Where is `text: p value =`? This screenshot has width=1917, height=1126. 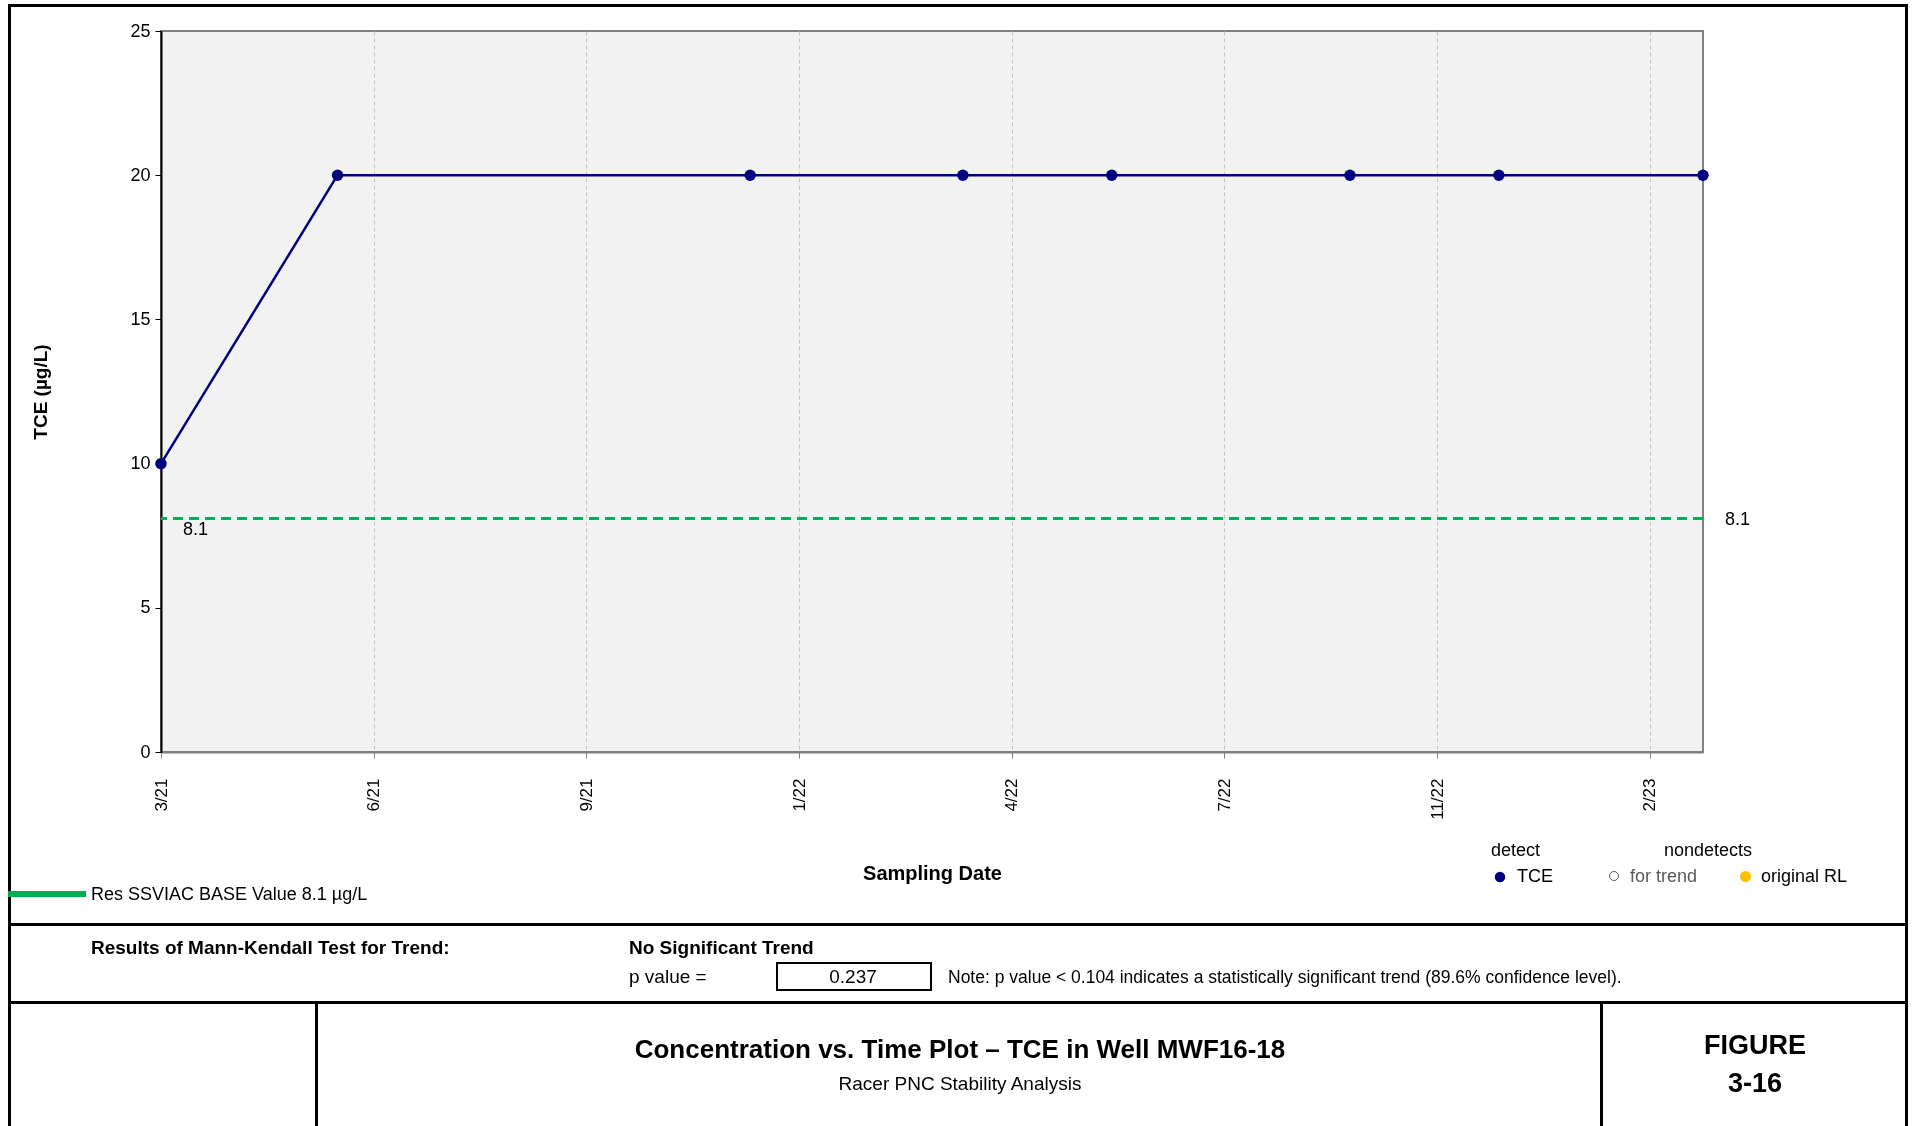
text: p value = is located at coordinates (668, 977).